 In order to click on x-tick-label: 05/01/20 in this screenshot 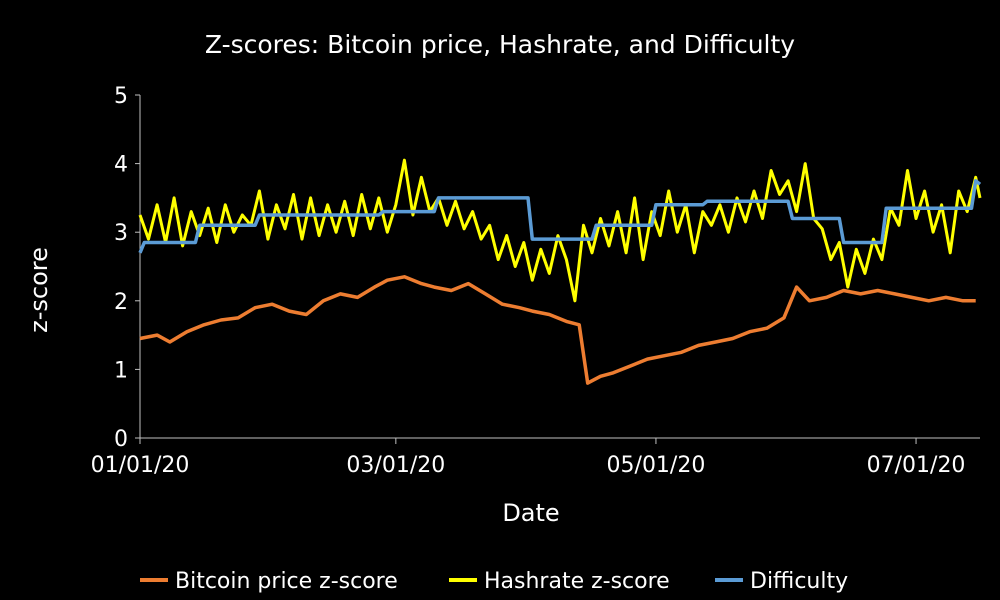, I will do `click(656, 465)`.